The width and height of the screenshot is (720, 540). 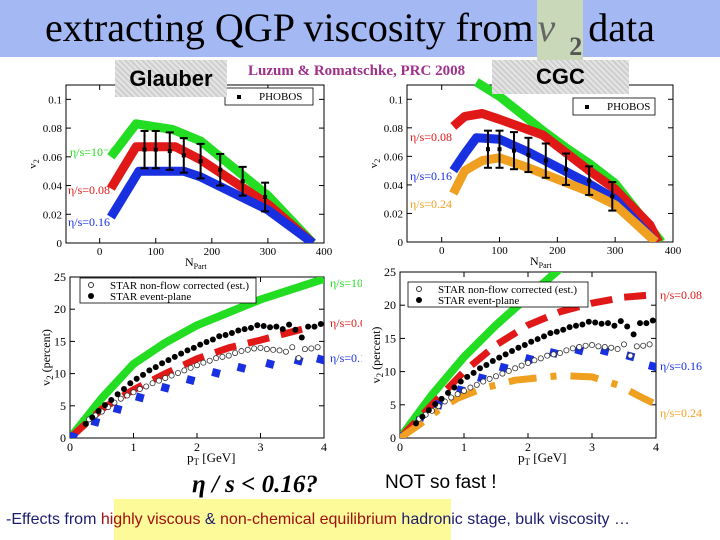 I want to click on series-group, so click(x=212, y=181).